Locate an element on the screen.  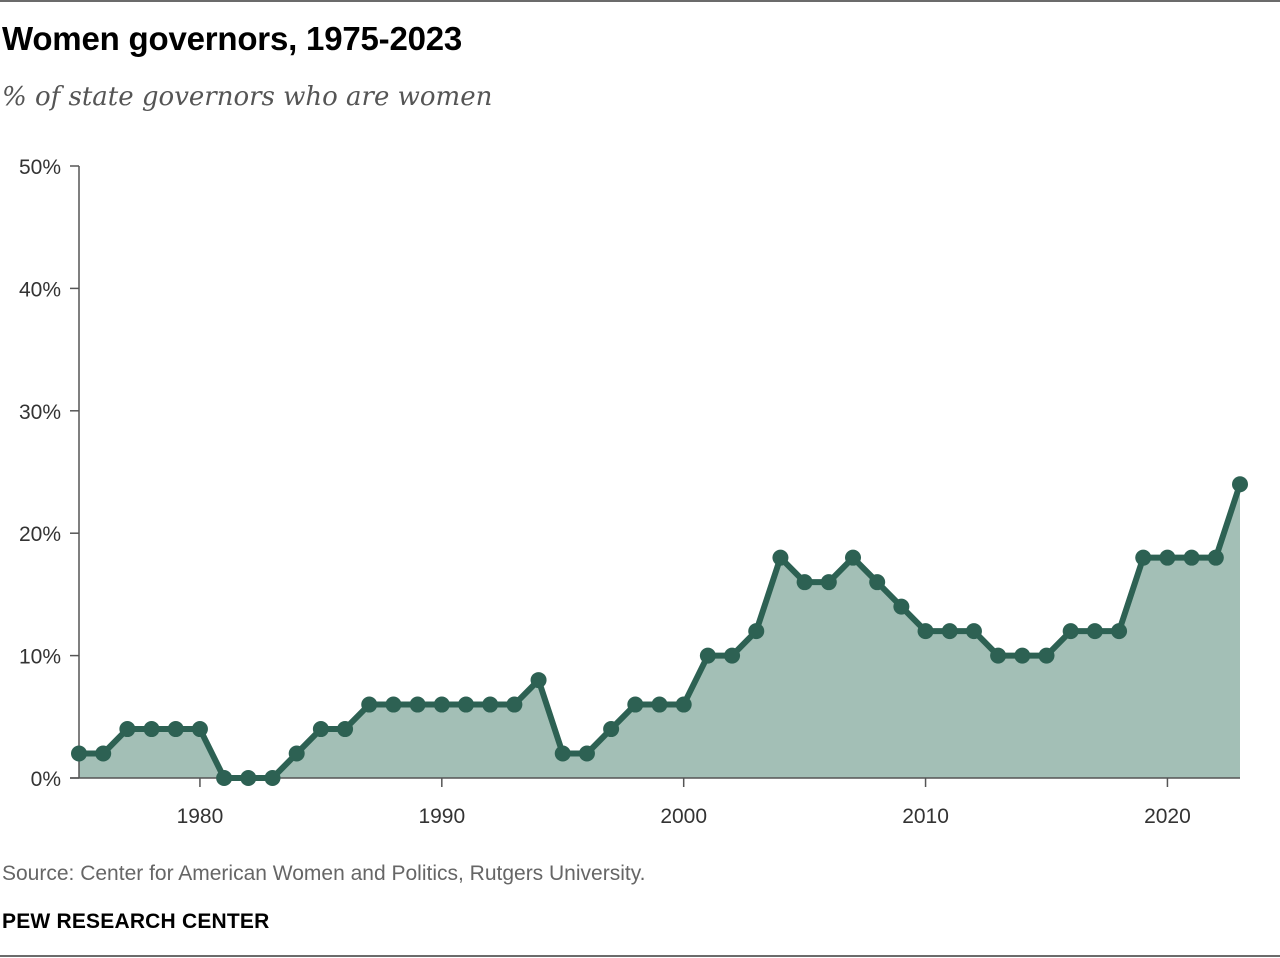
data-point-1988 is located at coordinates (393, 704).